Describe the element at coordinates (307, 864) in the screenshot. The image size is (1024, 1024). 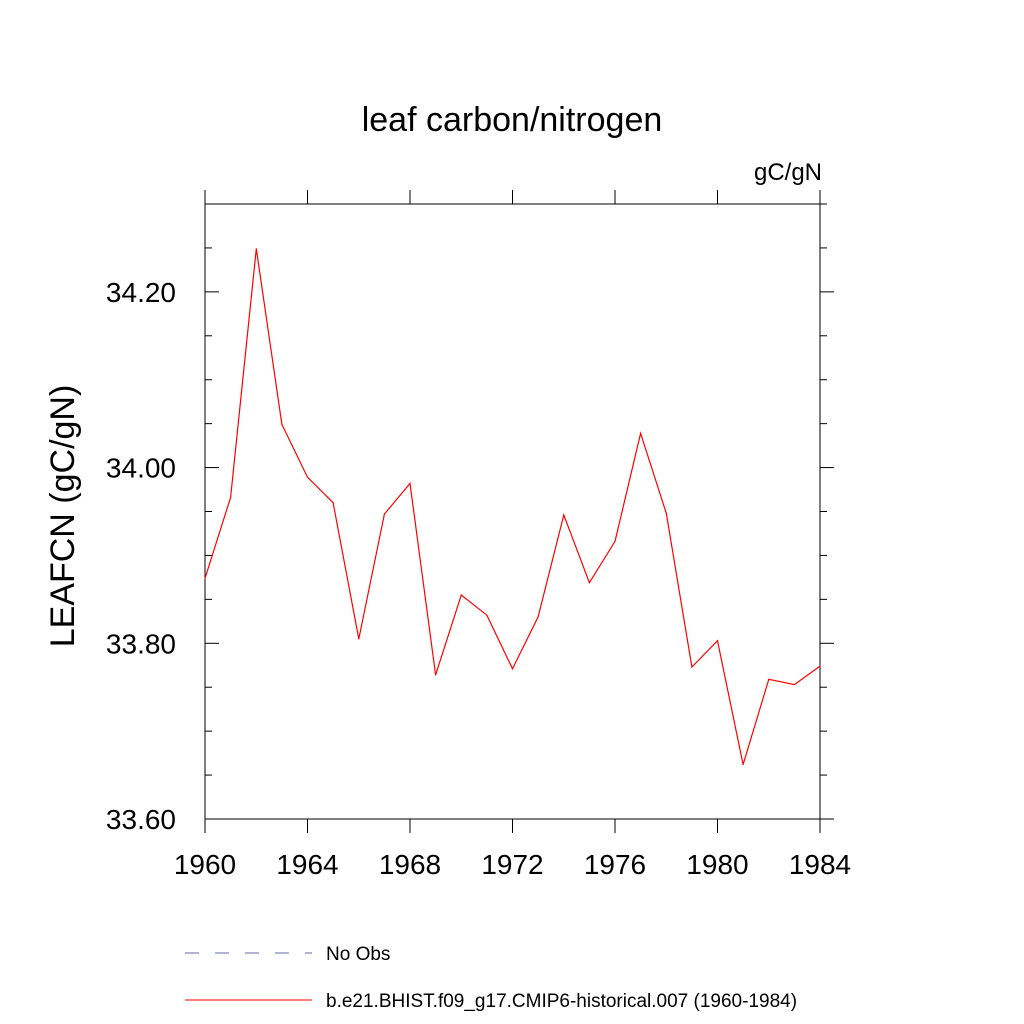
I see `x-tick-label: 1964` at that location.